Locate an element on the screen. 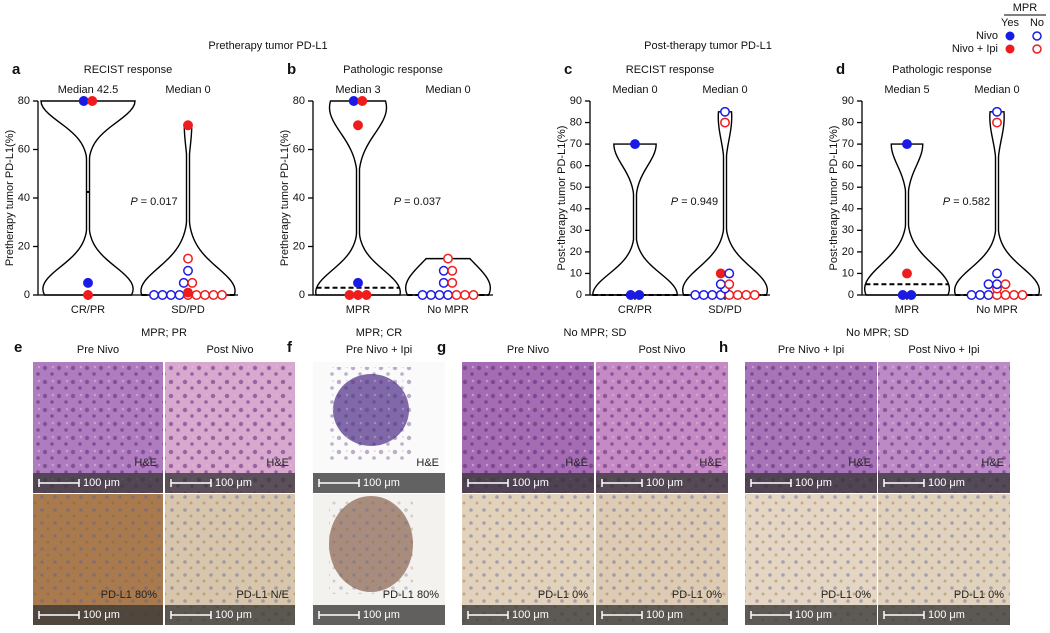 The height and width of the screenshot is (633, 1050). stain-label: PD-L1 80% is located at coordinates (411, 595).